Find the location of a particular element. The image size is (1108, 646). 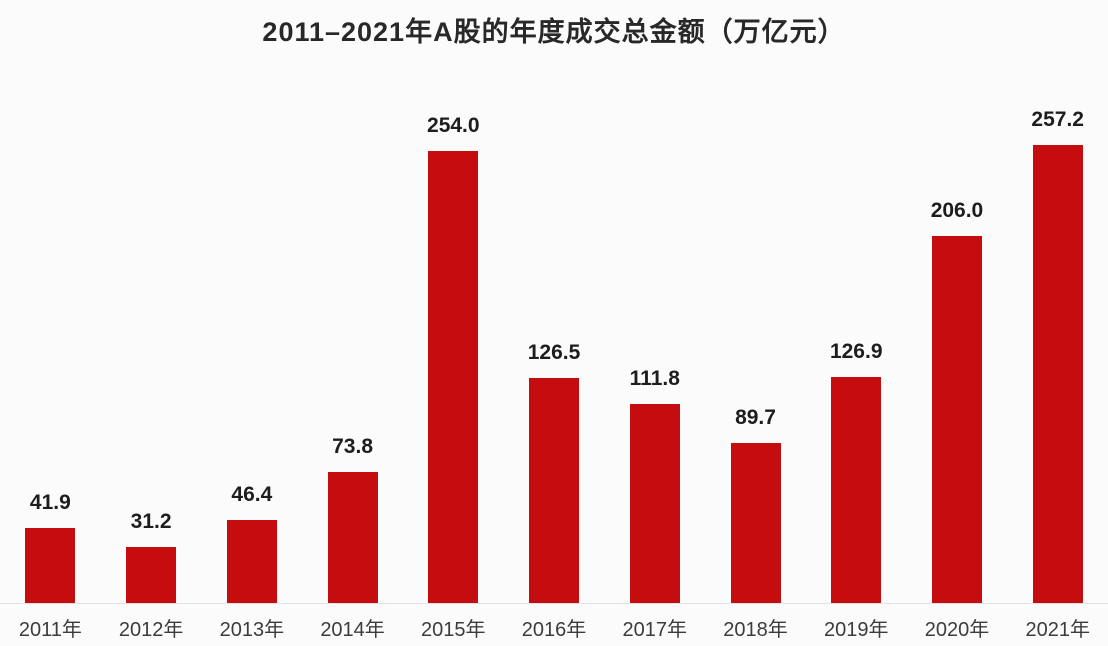

bar-group: 31.2 is located at coordinates (151, 556).